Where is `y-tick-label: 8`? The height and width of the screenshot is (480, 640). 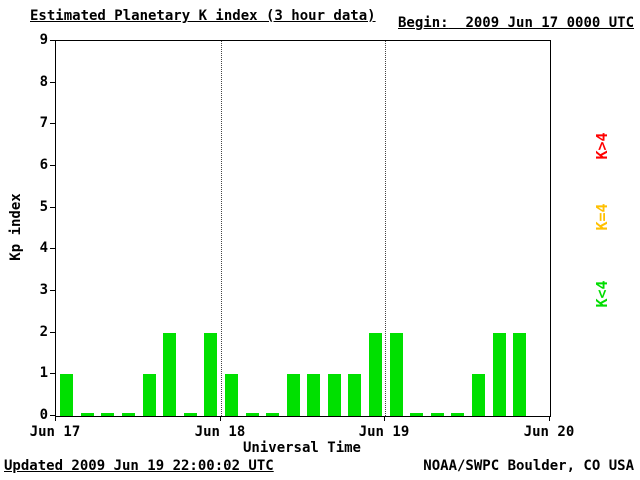 y-tick-label: 8 is located at coordinates (43, 82).